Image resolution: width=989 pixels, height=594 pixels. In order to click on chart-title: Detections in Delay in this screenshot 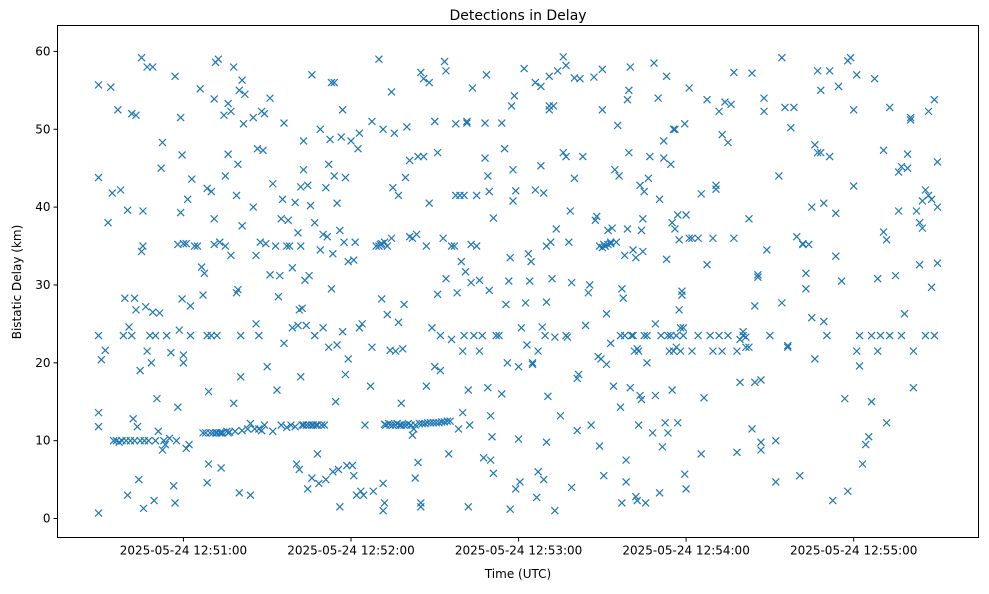, I will do `click(517, 16)`.